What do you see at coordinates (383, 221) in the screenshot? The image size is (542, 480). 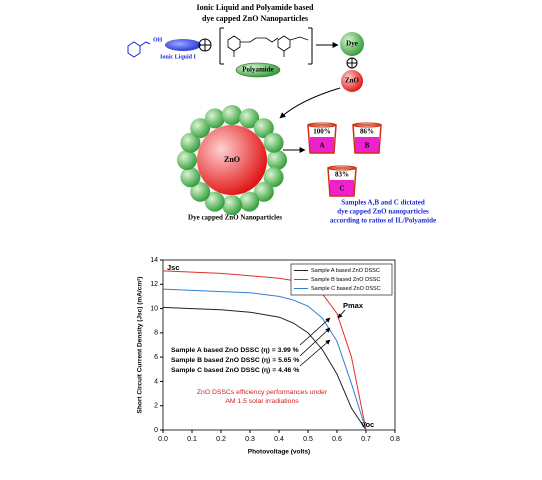 I see `samples-note: according to ratios of IL/Polyamide` at bounding box center [383, 221].